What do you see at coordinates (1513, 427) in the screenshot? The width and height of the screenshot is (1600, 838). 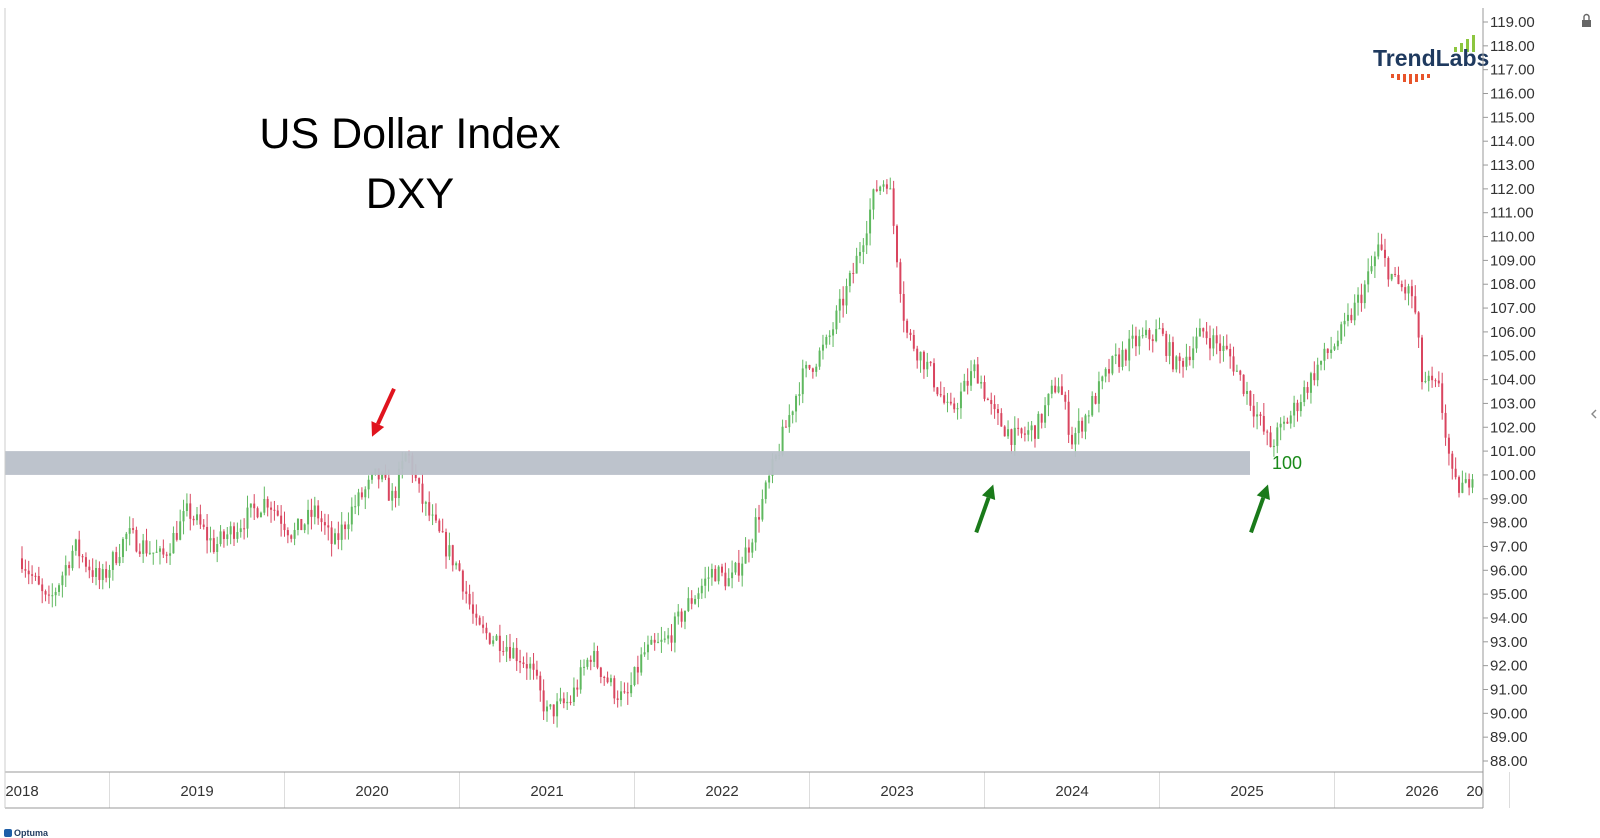 I see `y-tick-label: 102.00` at bounding box center [1513, 427].